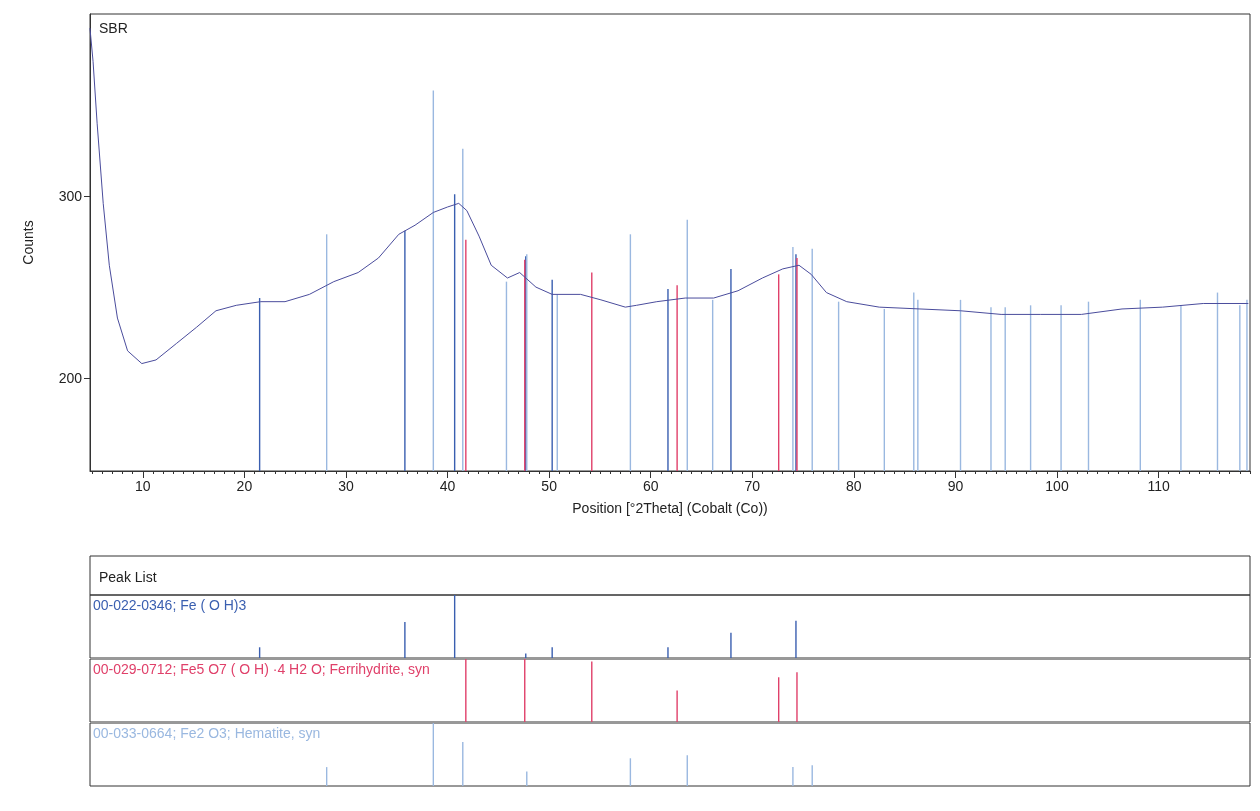  I want to click on x-axis-title: Position [°2Theta] (Cobalt (Co)), so click(670, 508).